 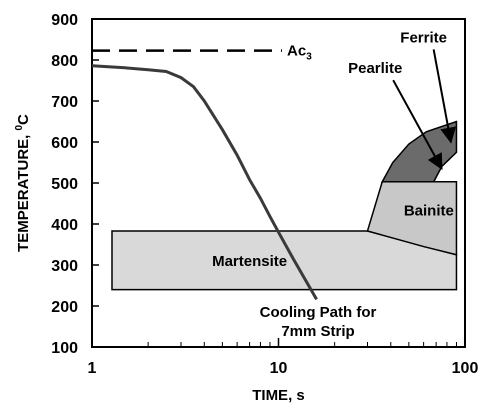 I want to click on y-axis-label-unit: C, so click(x=23, y=119).